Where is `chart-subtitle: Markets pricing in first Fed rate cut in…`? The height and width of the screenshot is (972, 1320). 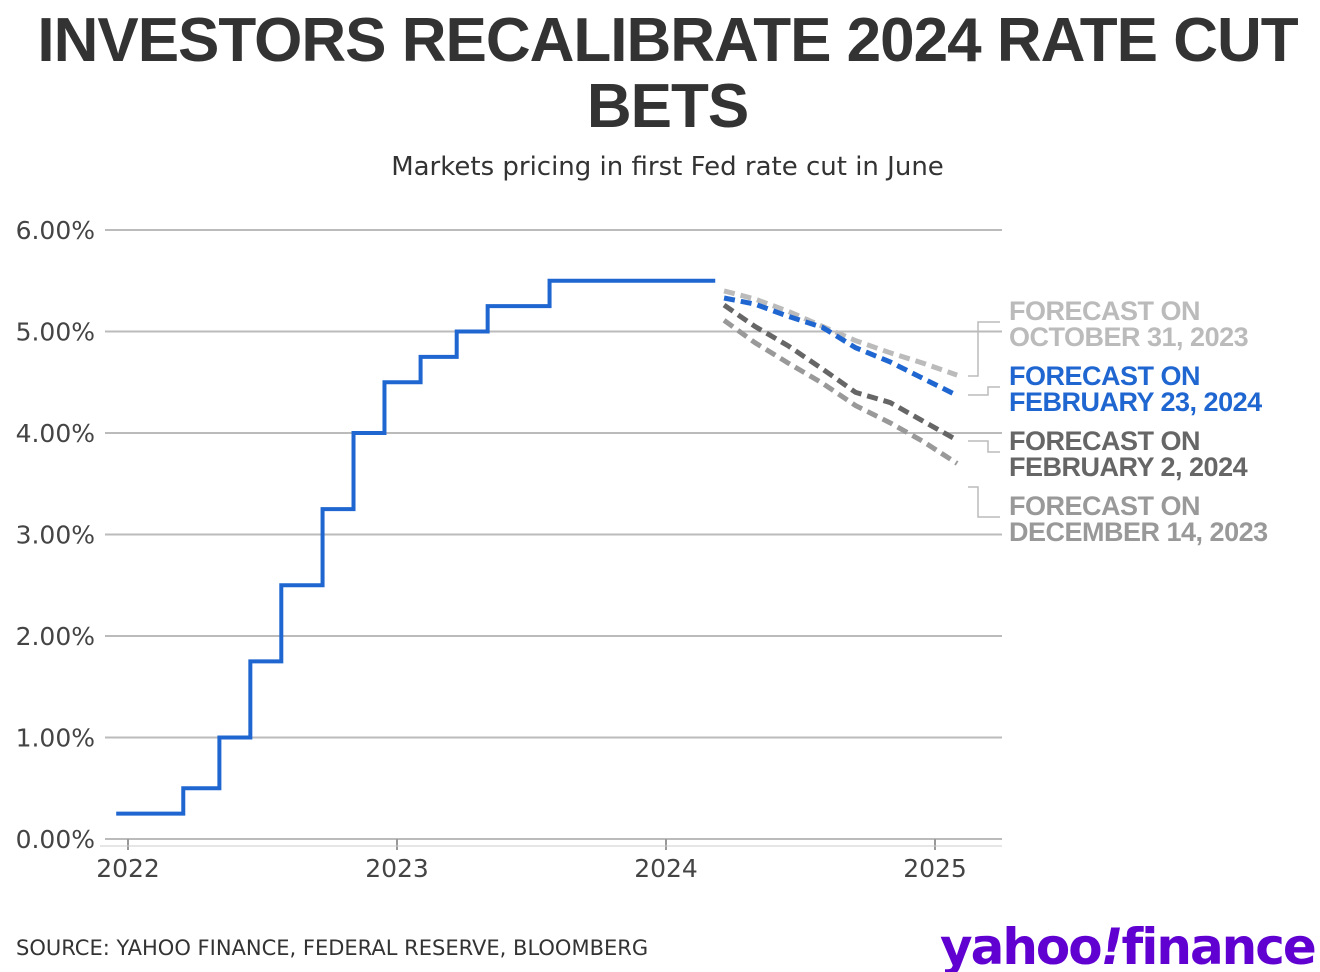
chart-subtitle: Markets pricing in first Fed rate cut in… is located at coordinates (667, 167).